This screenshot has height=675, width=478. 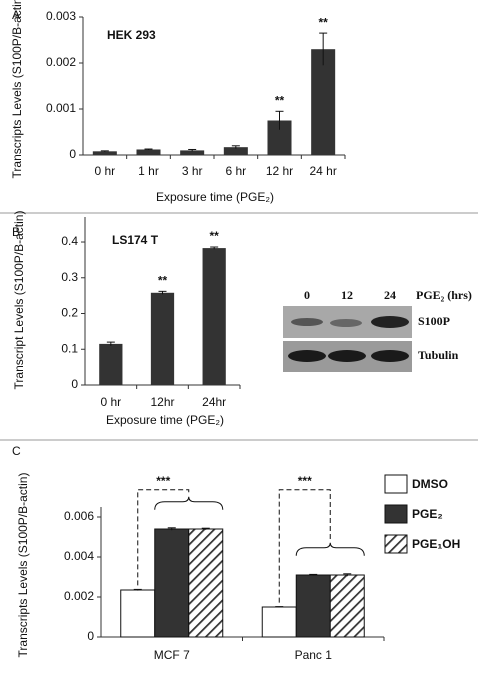 What do you see at coordinates (79, 516) in the screenshot?
I see `y-tick-label: 0.006` at bounding box center [79, 516].